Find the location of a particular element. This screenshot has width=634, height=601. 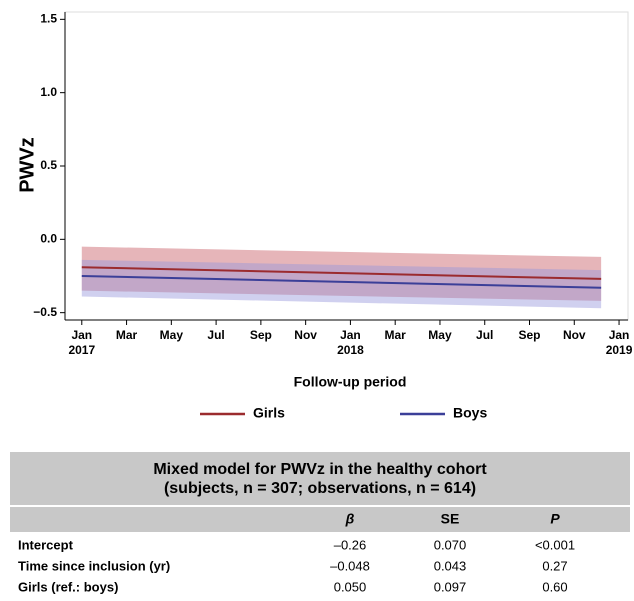

table-cell: <0.001 is located at coordinates (555, 544).